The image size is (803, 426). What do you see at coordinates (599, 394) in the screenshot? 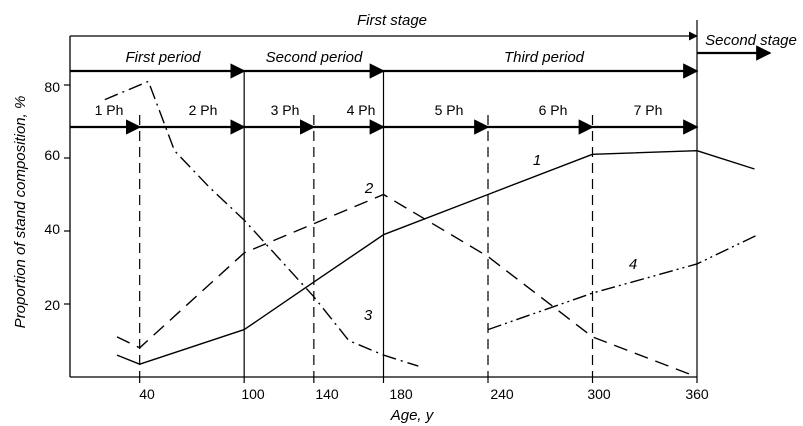
I see `x-tick-label-300: 300` at bounding box center [599, 394].